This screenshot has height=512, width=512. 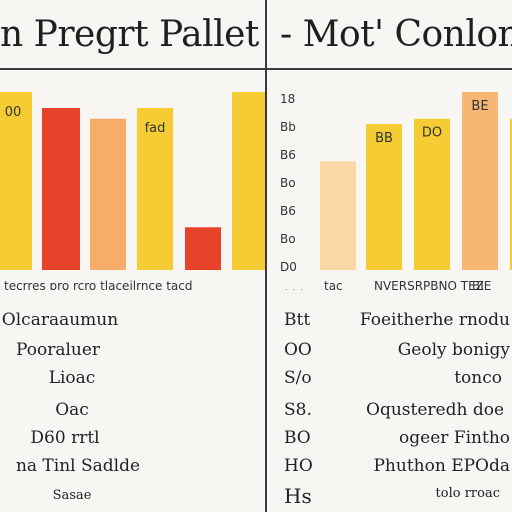 What do you see at coordinates (454, 438) in the screenshot?
I see `right-row-text: ogeer Fintho` at bounding box center [454, 438].